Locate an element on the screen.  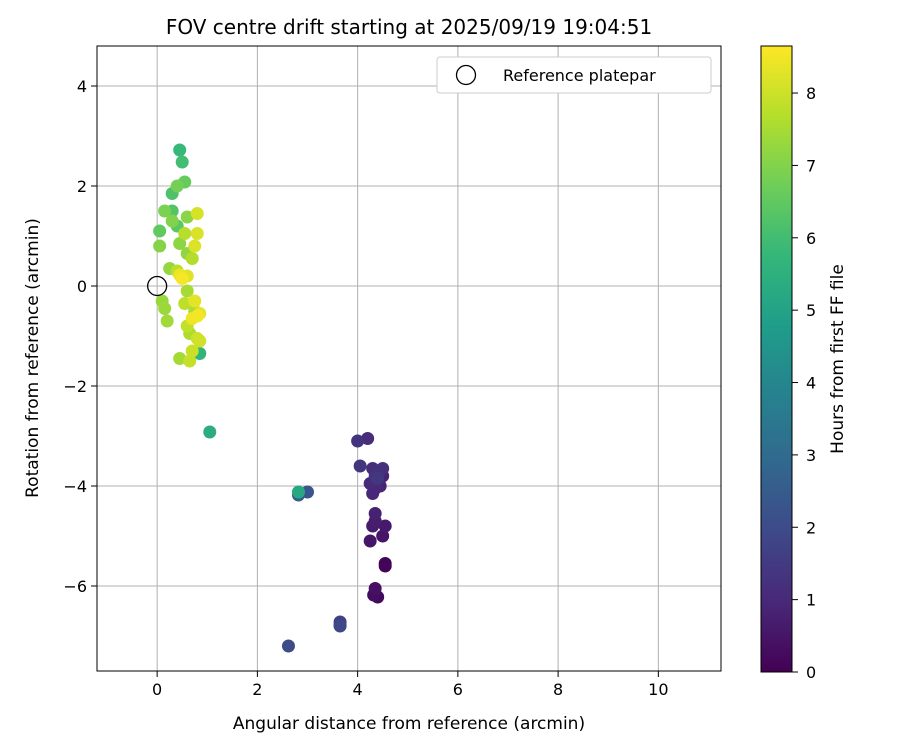
x-tick-label: 10 is located at coordinates (658, 689).